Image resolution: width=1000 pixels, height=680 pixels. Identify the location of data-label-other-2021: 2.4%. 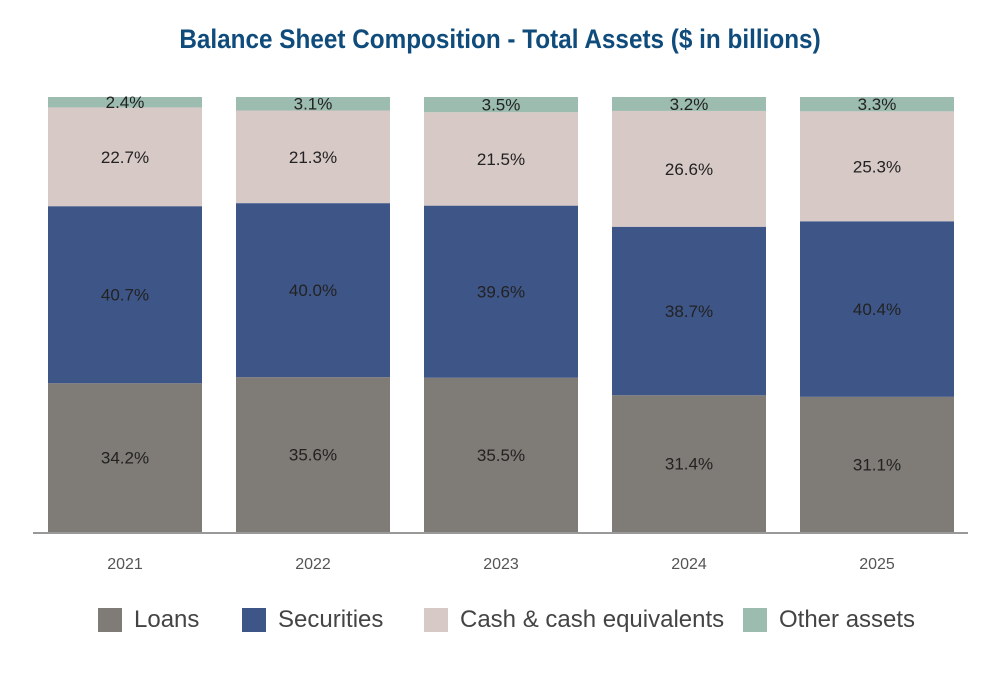
(125, 102).